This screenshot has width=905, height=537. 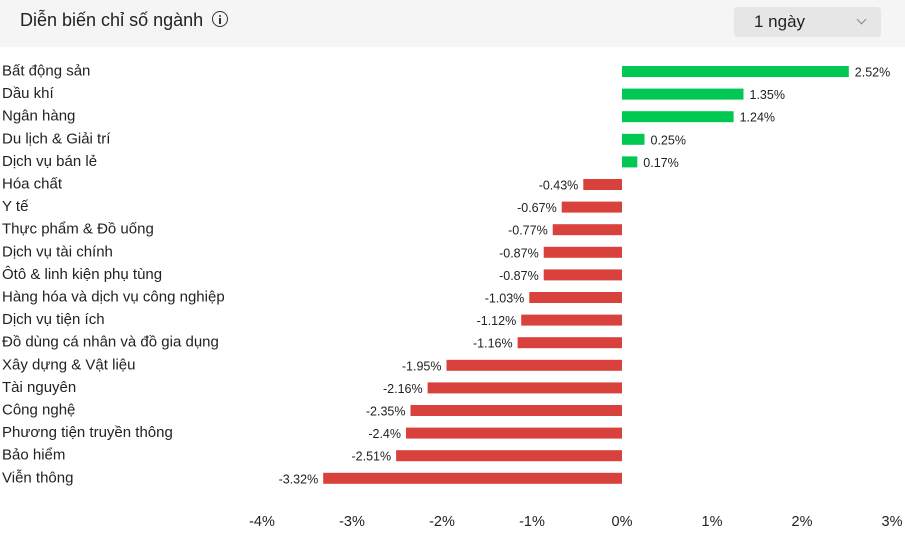 I want to click on category-label: Đồ dùng cá nhân và đồ gia dụng, so click(x=110, y=342).